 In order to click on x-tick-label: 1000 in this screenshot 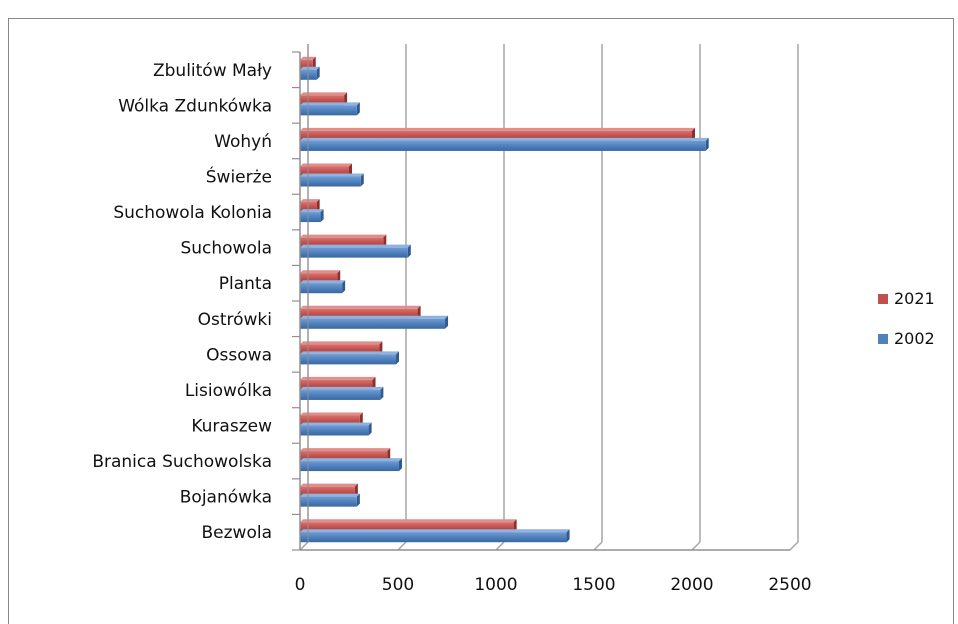, I will do `click(495, 585)`.